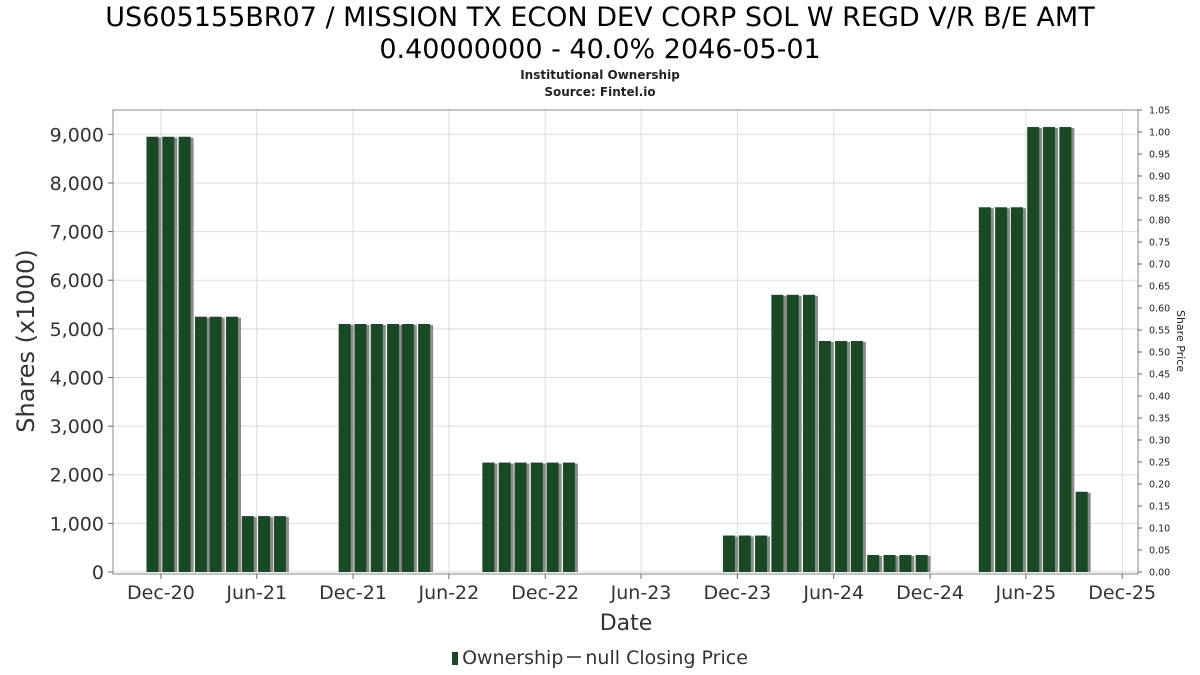 This screenshot has height=675, width=1200. Describe the element at coordinates (1180, 341) in the screenshot. I see `y2-axis-title: Share Price` at that location.